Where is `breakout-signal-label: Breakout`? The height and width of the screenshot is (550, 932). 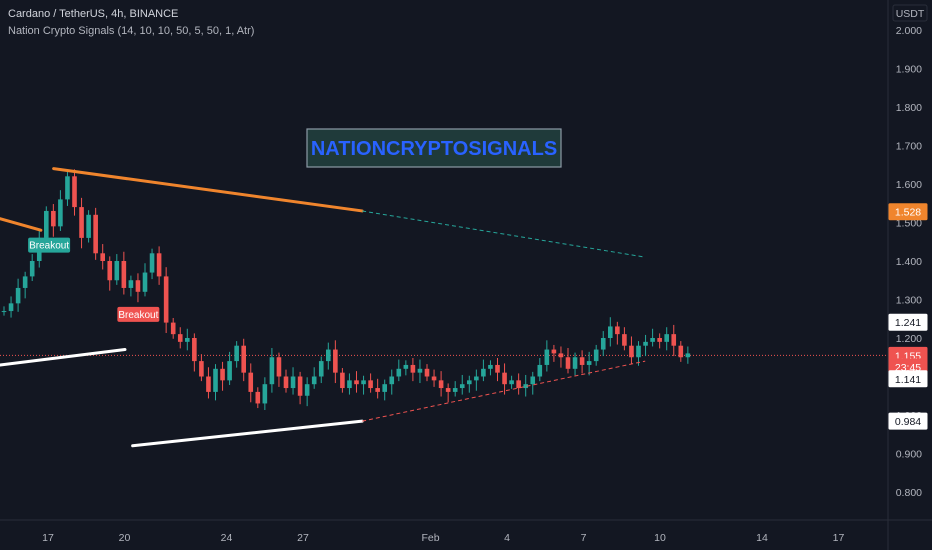
breakout-signal-label: Breakout is located at coordinates (138, 315).